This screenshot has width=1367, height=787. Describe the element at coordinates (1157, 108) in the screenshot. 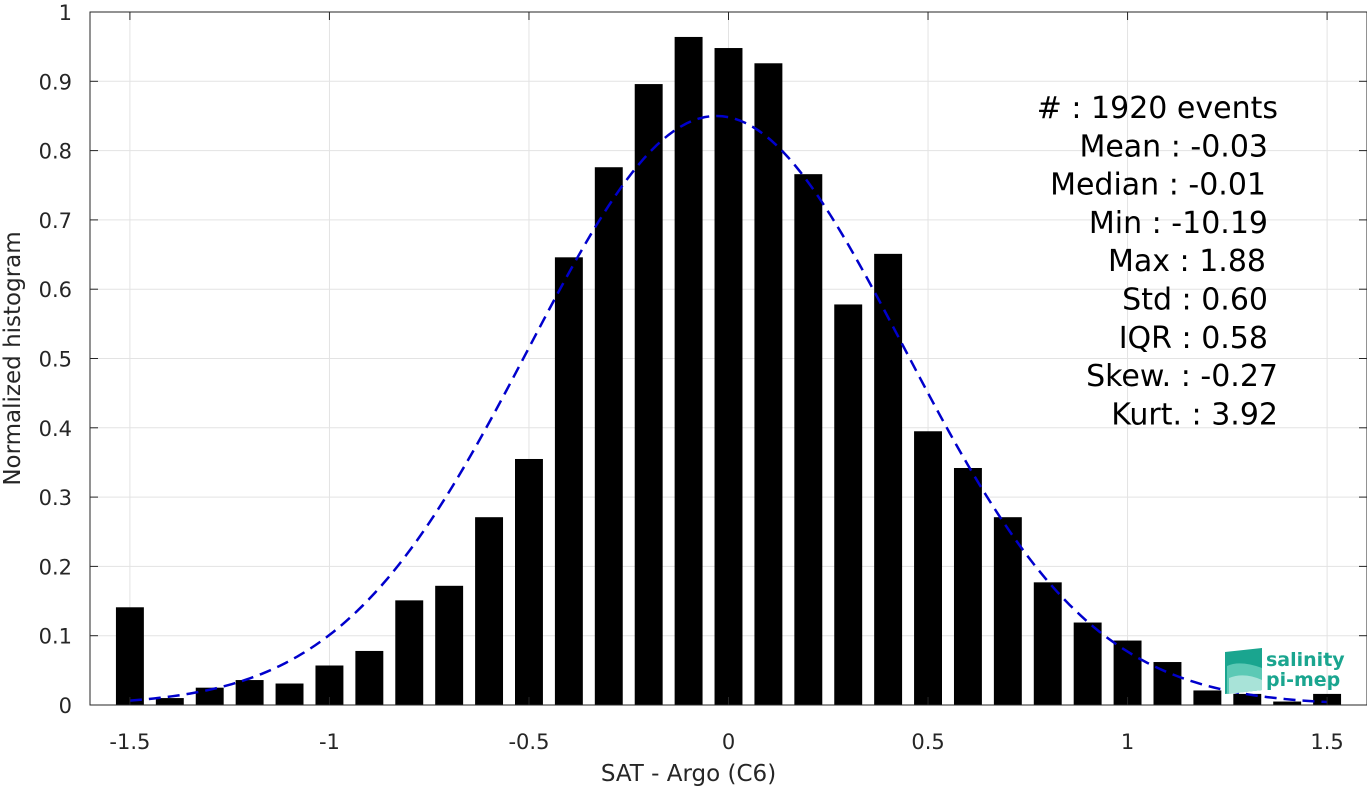

I see `statistic-line: # : 1920 events` at that location.